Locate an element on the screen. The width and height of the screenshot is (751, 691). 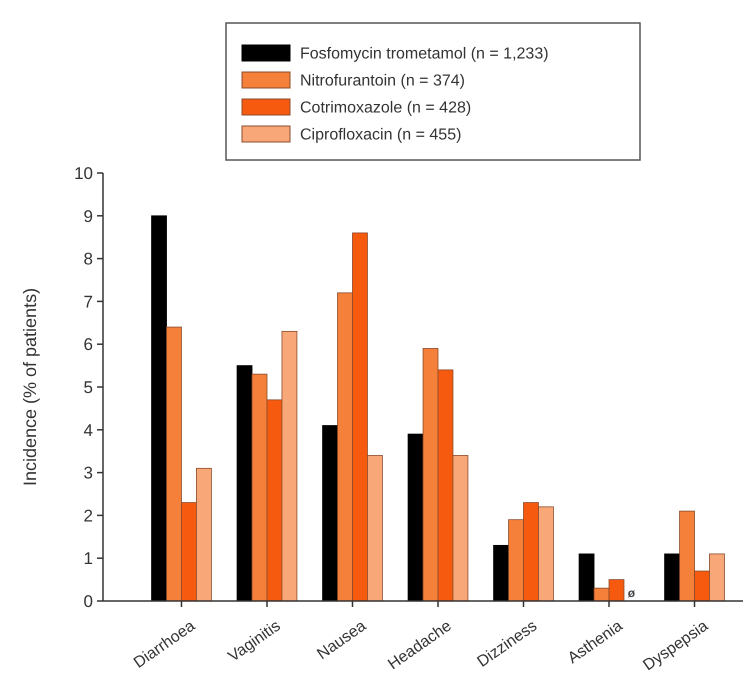
y-tick-label: 7 is located at coordinates (88, 302).